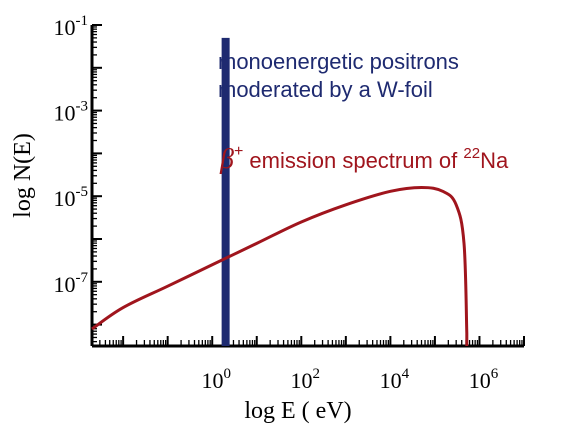  What do you see at coordinates (71, 112) in the screenshot?
I see `y-tick-label-2: 10⁻³` at bounding box center [71, 112].